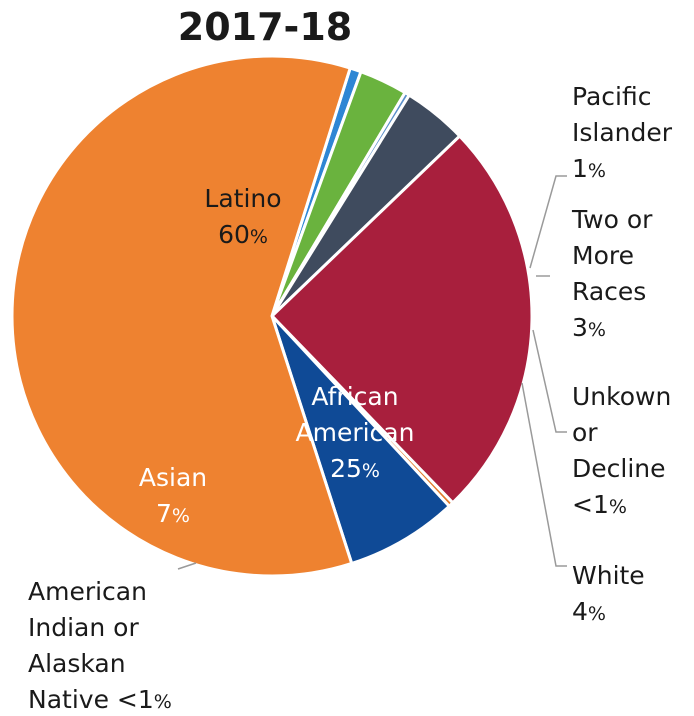 The height and width of the screenshot is (716, 694). I want to click on slice-label: Unkown or Decline <1%, so click(621, 450).